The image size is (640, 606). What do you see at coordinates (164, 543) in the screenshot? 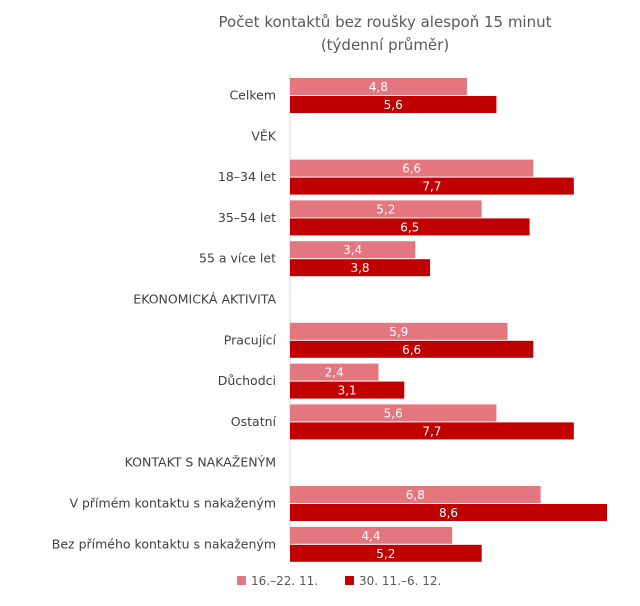
I see `category-label: Bez přímého kontaktu s nakaženým` at bounding box center [164, 543].